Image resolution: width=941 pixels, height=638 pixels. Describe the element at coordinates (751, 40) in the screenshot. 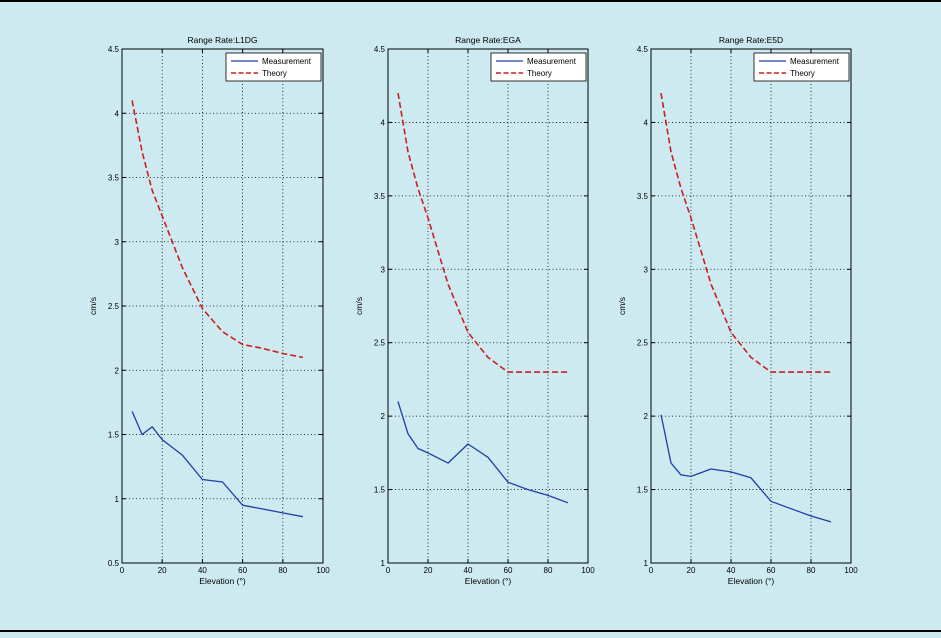

I see `chart-title: Range Rate:E5D` at that location.